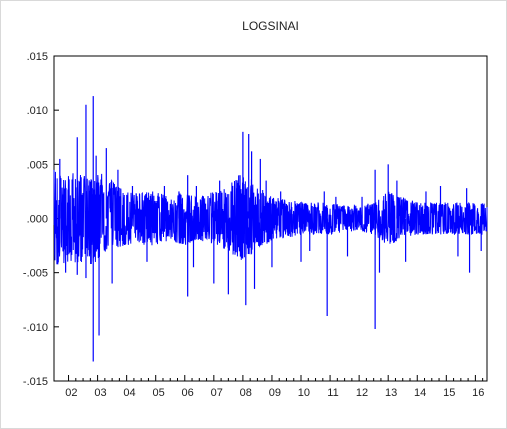 The height and width of the screenshot is (429, 507). I want to click on x-tick-label: 06, so click(188, 393).